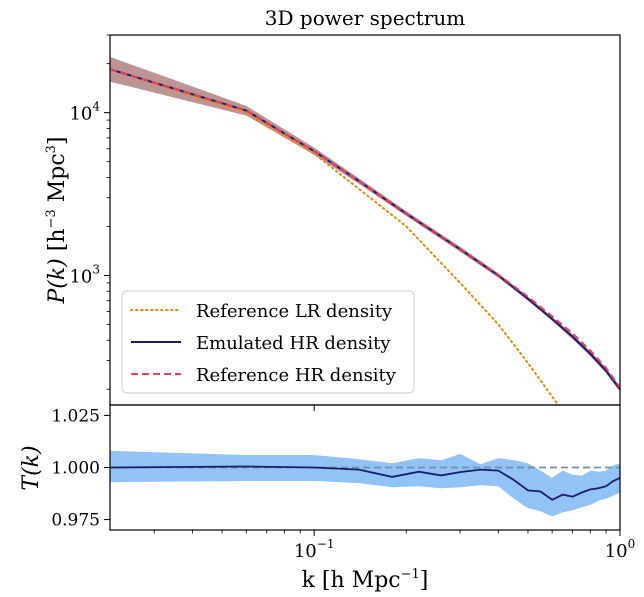 The height and width of the screenshot is (597, 644). I want to click on ratio-line, so click(365, 483).